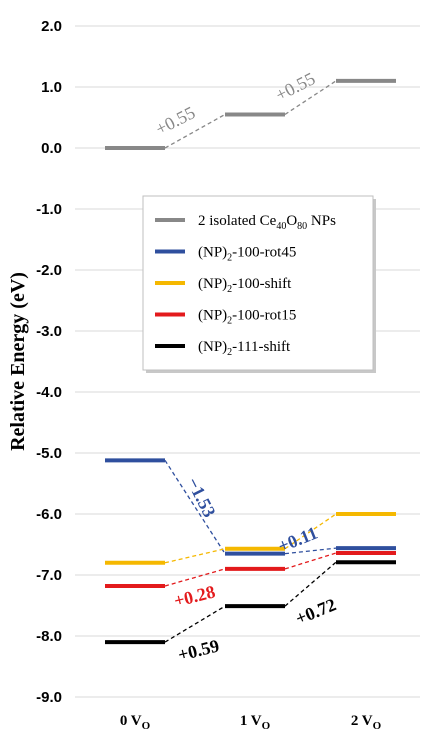 The width and height of the screenshot is (424, 748). What do you see at coordinates (49, 392) in the screenshot?
I see `y-tick-label: -4.0` at bounding box center [49, 392].